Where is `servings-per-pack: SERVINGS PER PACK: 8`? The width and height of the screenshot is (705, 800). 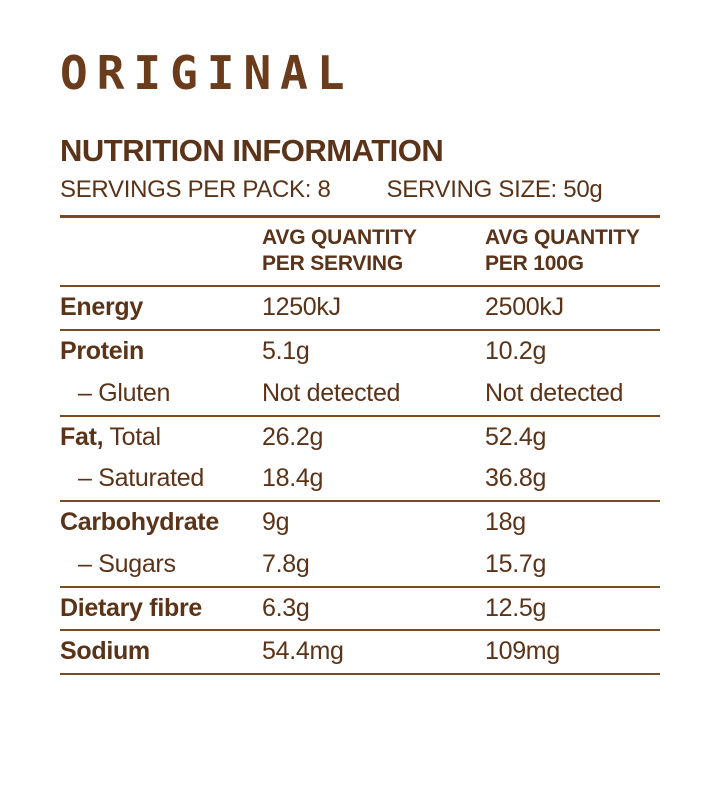
servings-per-pack: SERVINGS PER PACK: 8 is located at coordinates (195, 190).